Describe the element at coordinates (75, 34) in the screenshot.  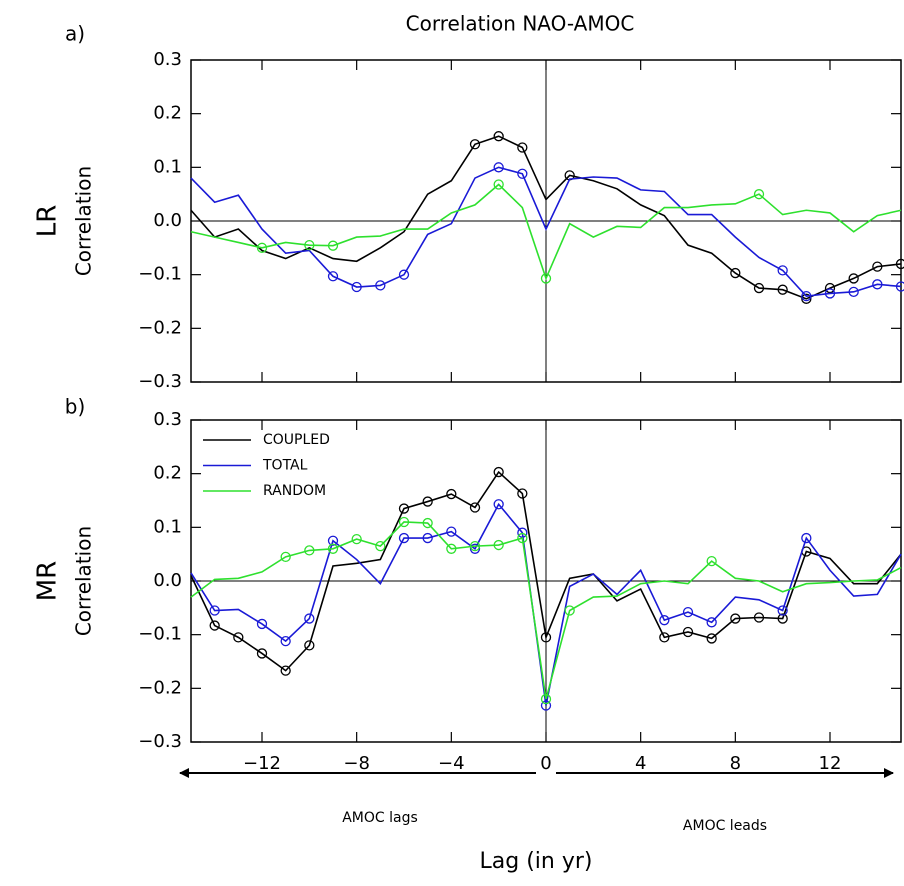
I see `panel-label: a)` at that location.